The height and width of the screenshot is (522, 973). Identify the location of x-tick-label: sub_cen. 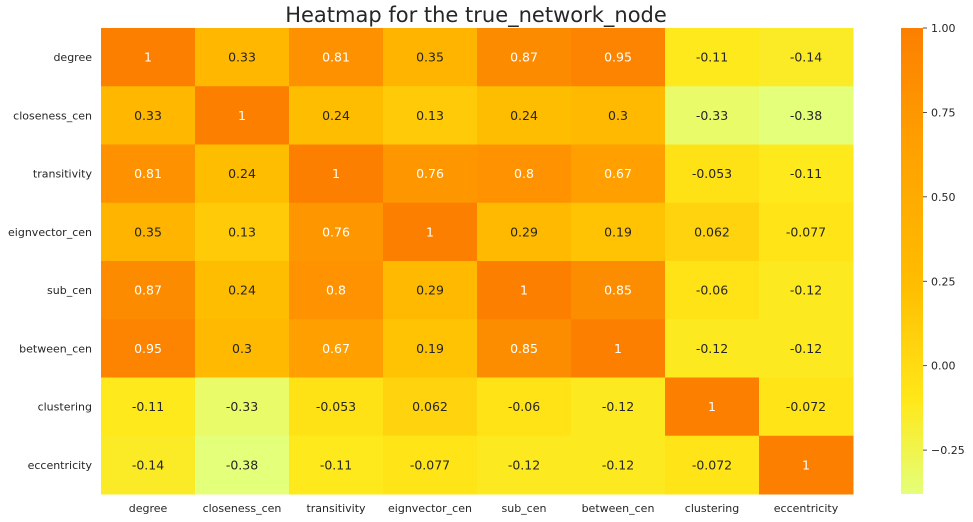
(524, 508).